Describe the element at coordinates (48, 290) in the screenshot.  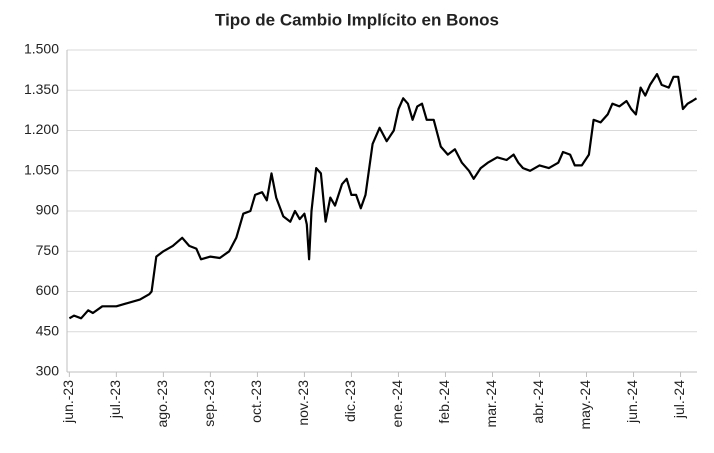
I see `y-tick-label: 600` at that location.